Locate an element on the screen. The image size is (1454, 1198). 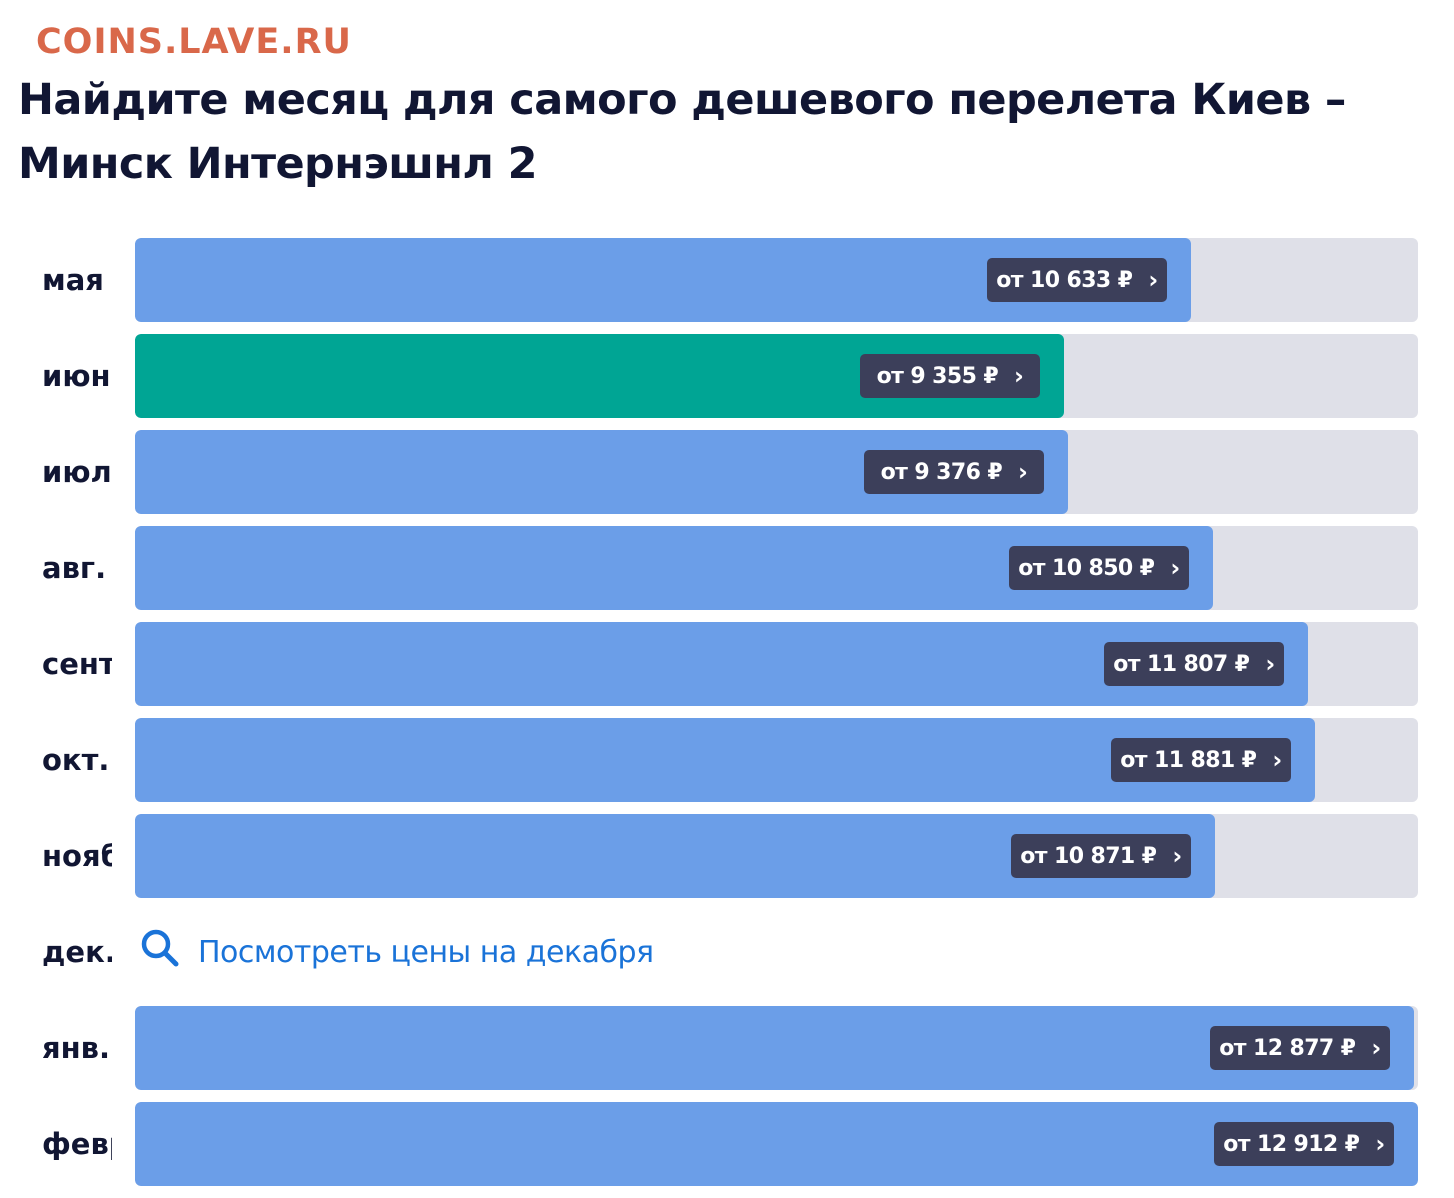
price-bar-fill: от 12 912 ₽ › is located at coordinates (776, 1144).